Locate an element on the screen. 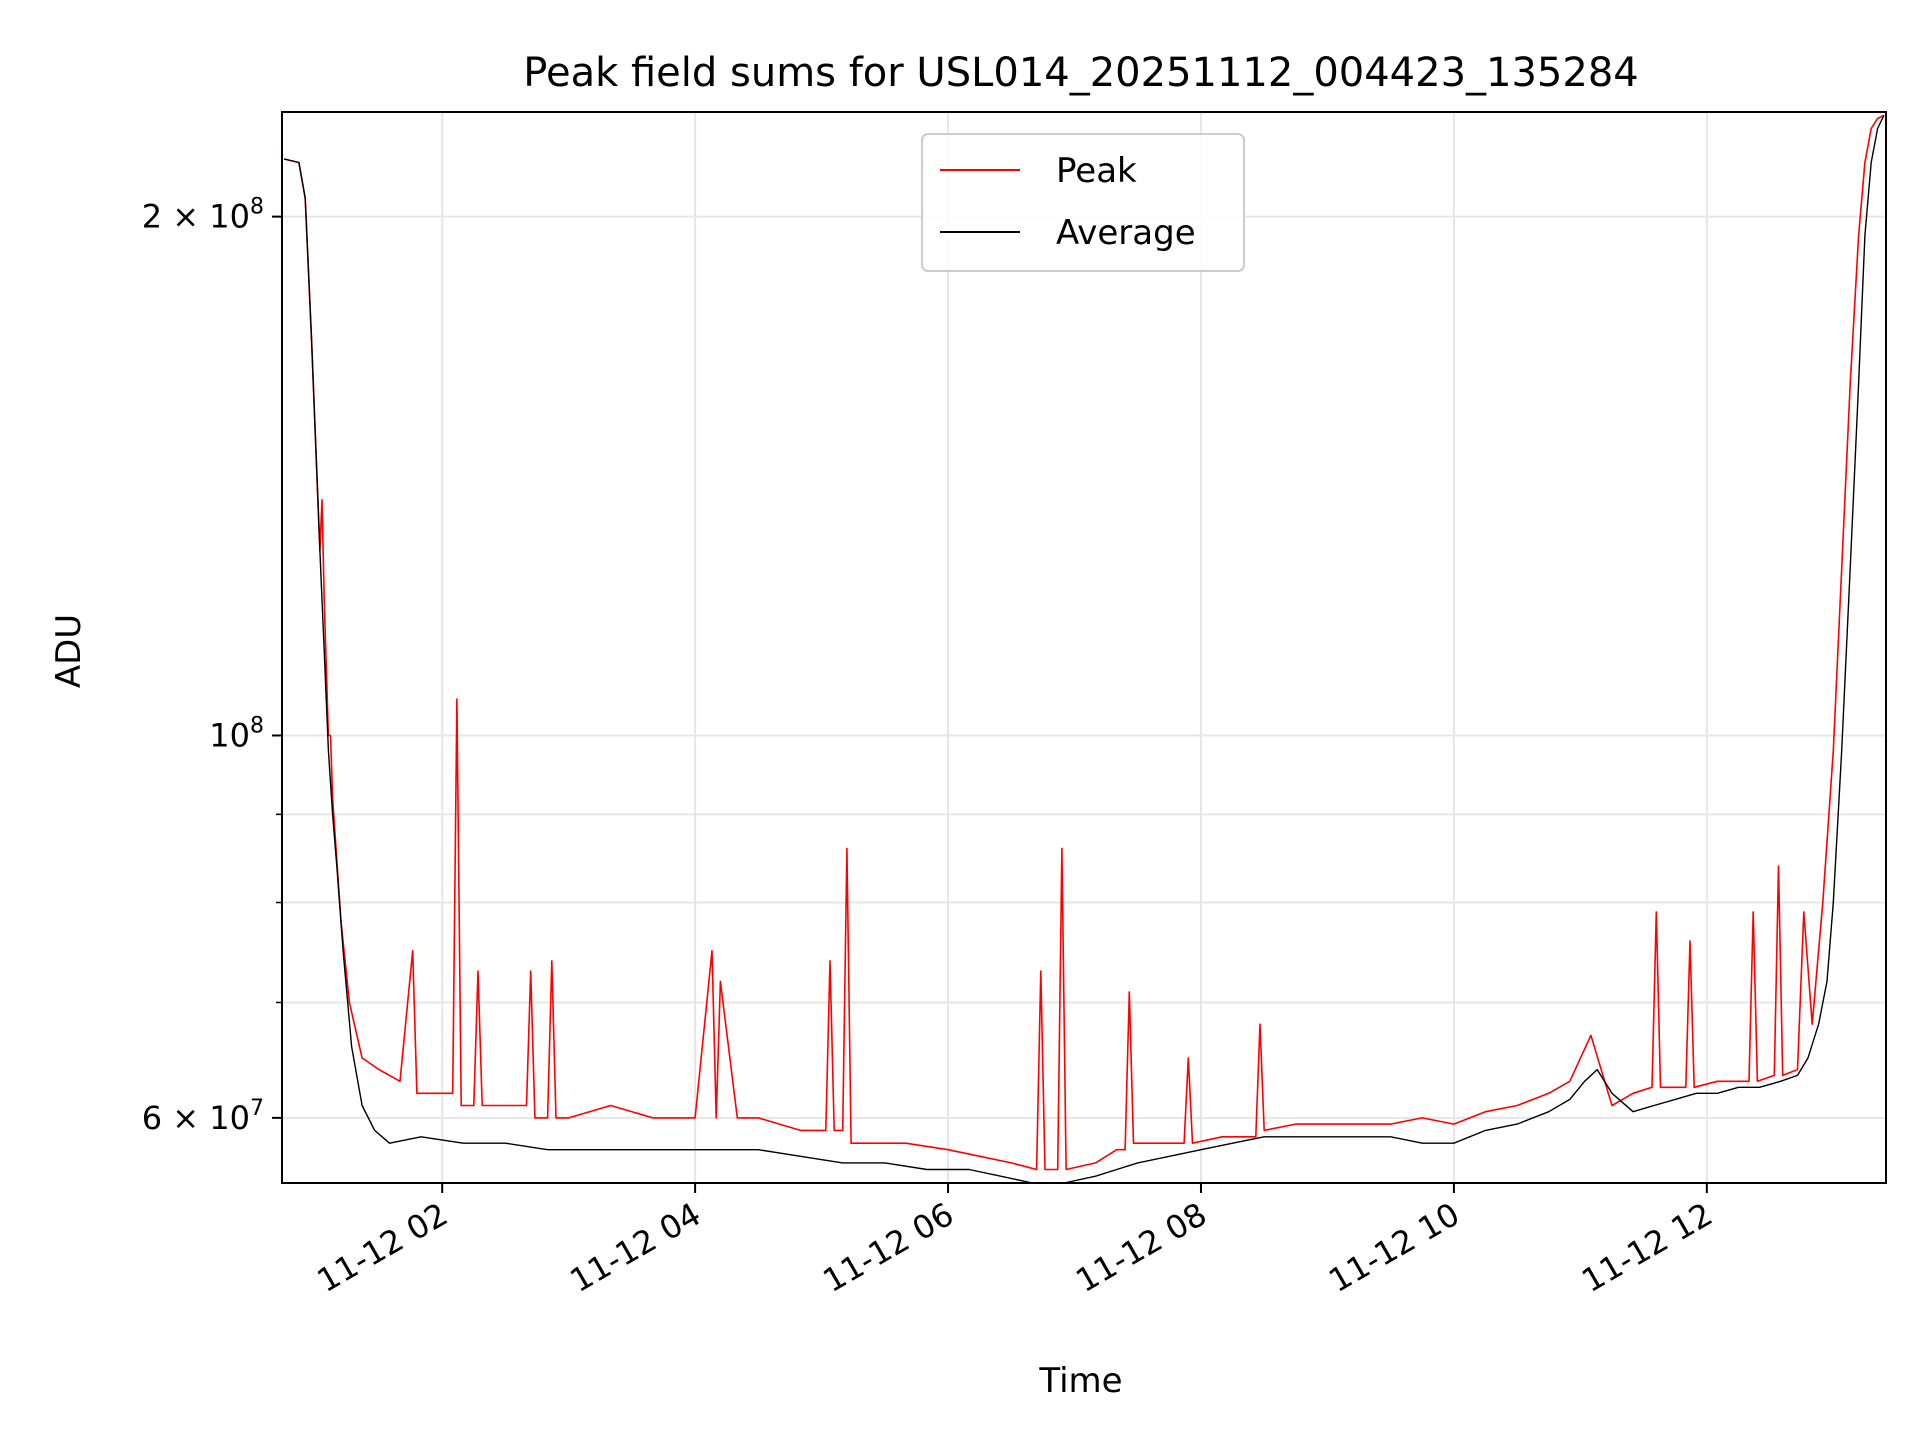 This screenshot has height=1440, width=1920. legend-label-peak: Peak is located at coordinates (1096, 171).